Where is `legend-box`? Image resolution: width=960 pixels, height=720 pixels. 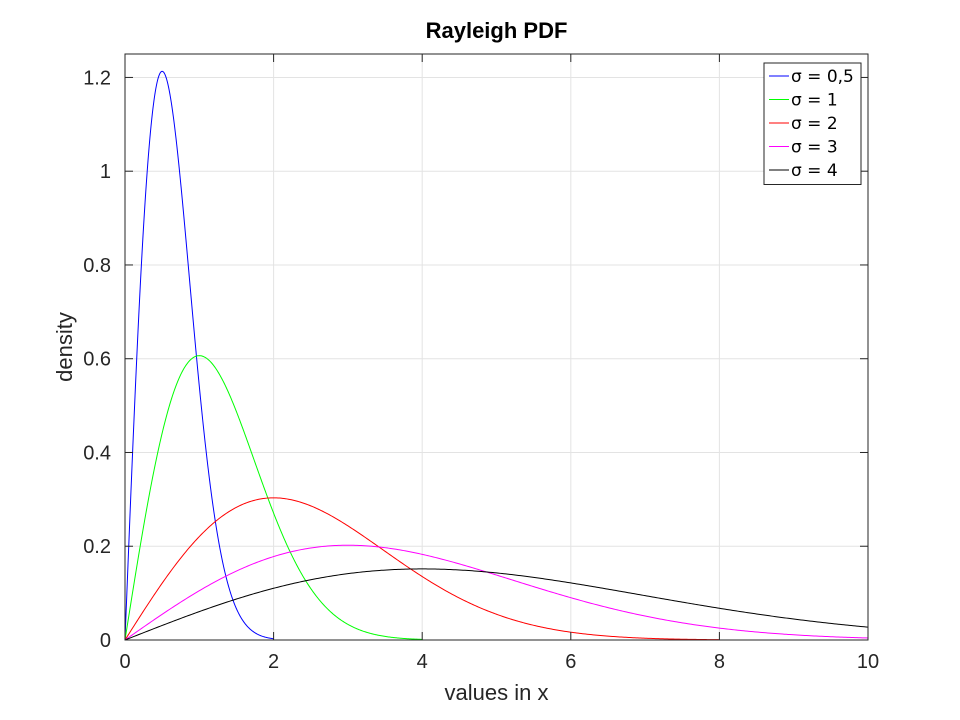 legend-box is located at coordinates (812, 123).